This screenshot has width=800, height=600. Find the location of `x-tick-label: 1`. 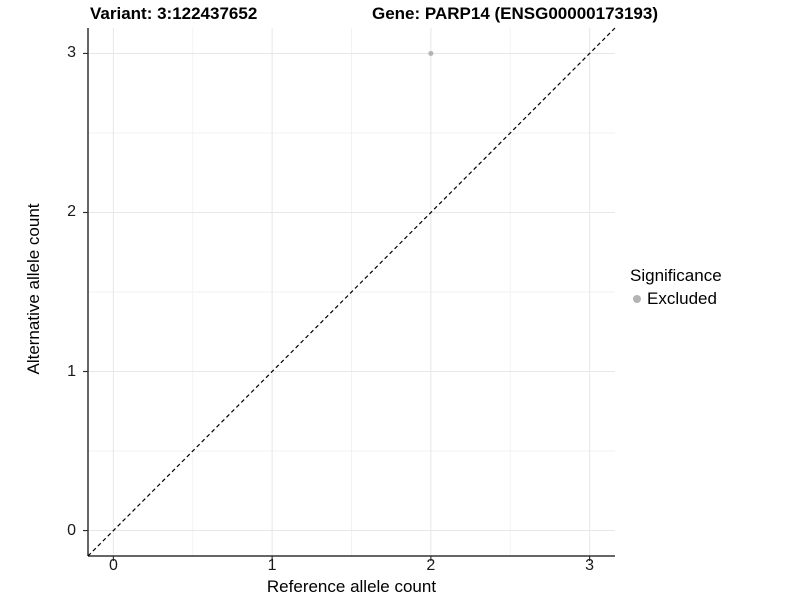

x-tick-label: 1 is located at coordinates (272, 565).